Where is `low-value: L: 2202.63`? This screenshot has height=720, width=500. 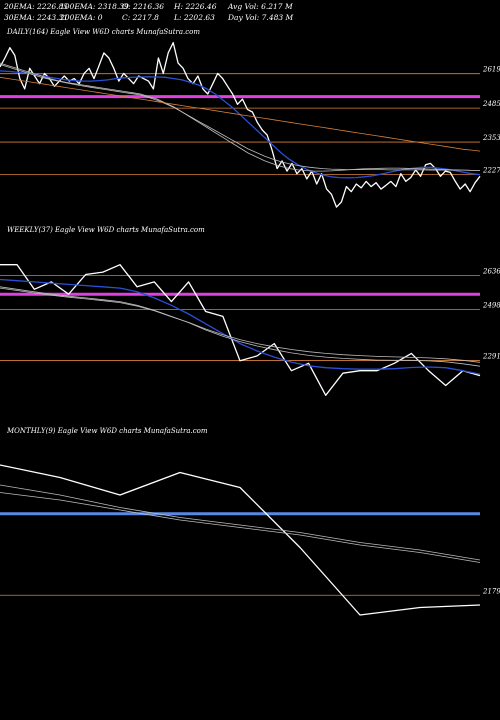 low-value: L: 2202.63 is located at coordinates (194, 17).